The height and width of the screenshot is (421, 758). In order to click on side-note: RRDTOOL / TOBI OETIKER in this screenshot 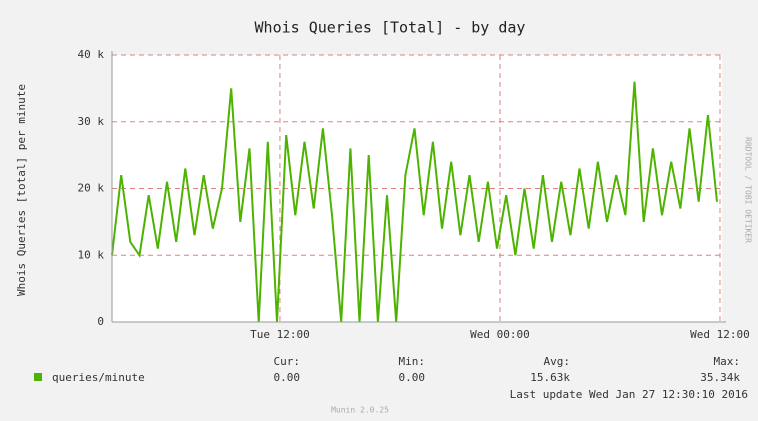, I will do `click(748, 190)`.